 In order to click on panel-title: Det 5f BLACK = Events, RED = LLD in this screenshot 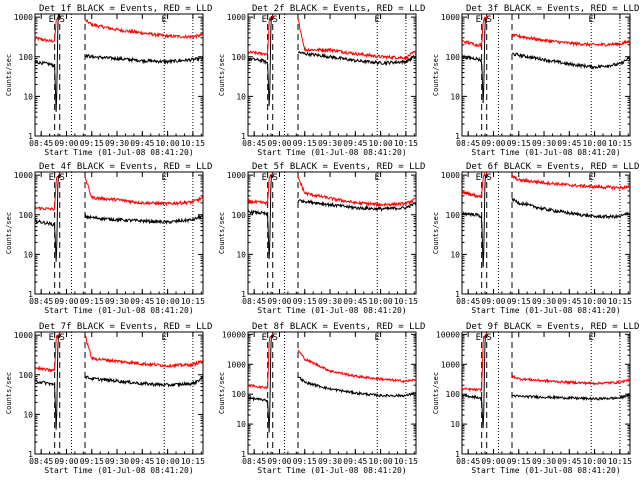, I will do `click(338, 167)`.